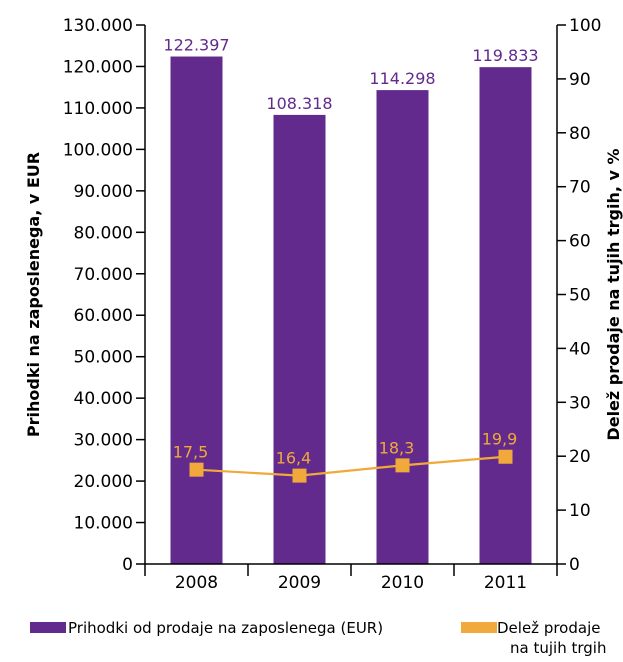 This screenshot has width=623, height=662. What do you see at coordinates (196, 583) in the screenshot?
I see `x-tick-label-2008: 2008` at bounding box center [196, 583].